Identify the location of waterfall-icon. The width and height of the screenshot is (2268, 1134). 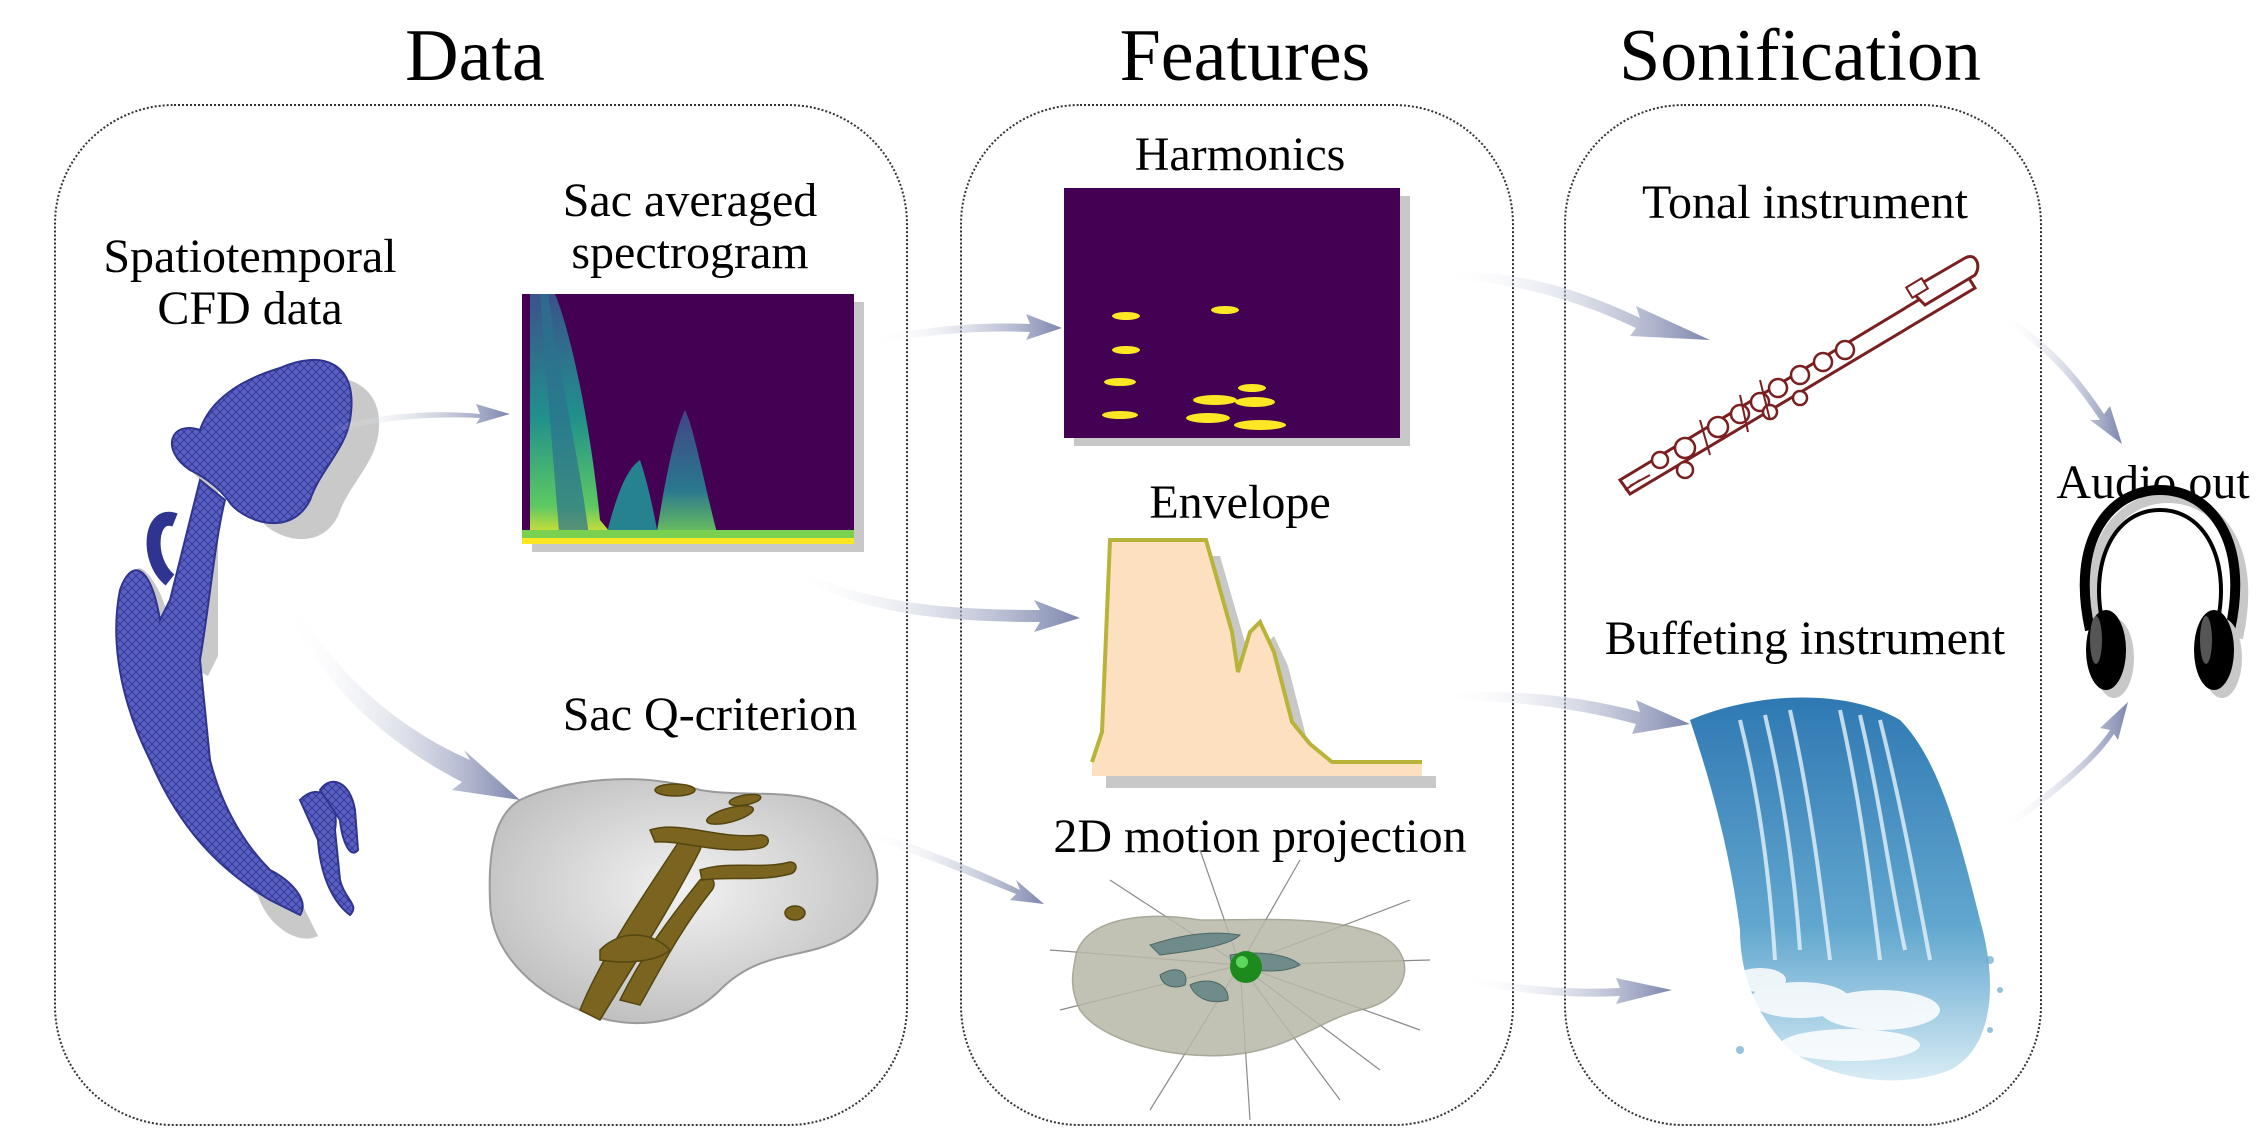
(1846, 889).